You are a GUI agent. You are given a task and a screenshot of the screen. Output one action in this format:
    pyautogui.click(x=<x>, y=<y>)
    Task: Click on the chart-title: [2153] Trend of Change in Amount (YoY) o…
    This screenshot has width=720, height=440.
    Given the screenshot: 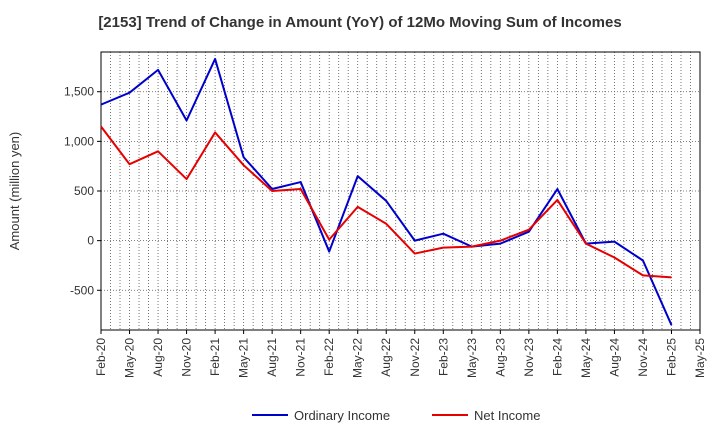 What is the action you would take?
    pyautogui.click(x=360, y=22)
    